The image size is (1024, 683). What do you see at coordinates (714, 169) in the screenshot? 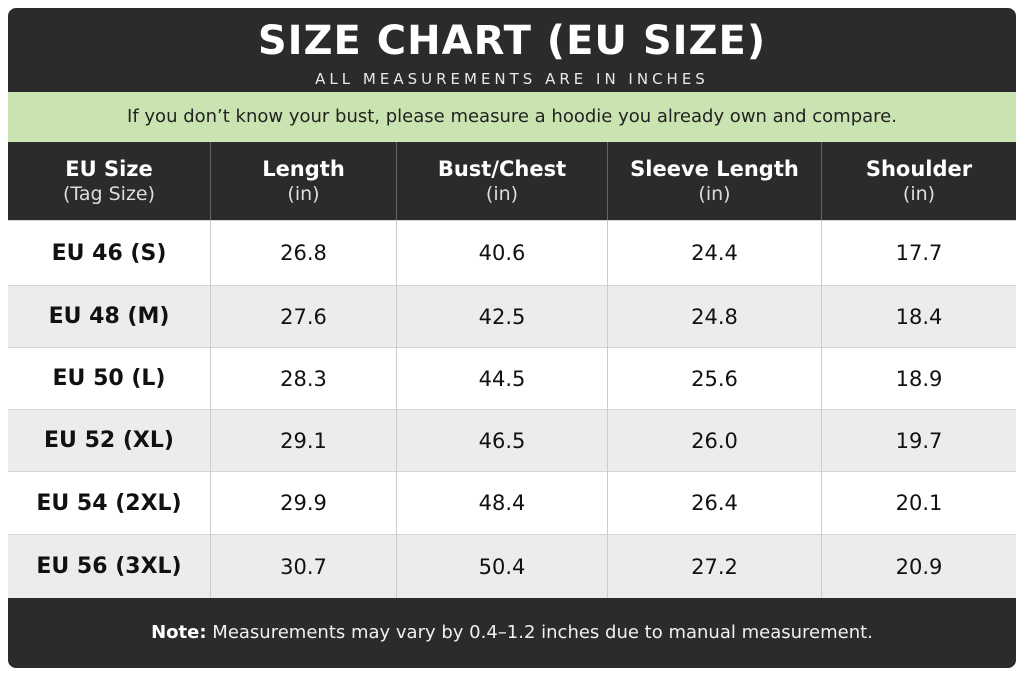
I see `column-label: Sleeve Length` at bounding box center [714, 169].